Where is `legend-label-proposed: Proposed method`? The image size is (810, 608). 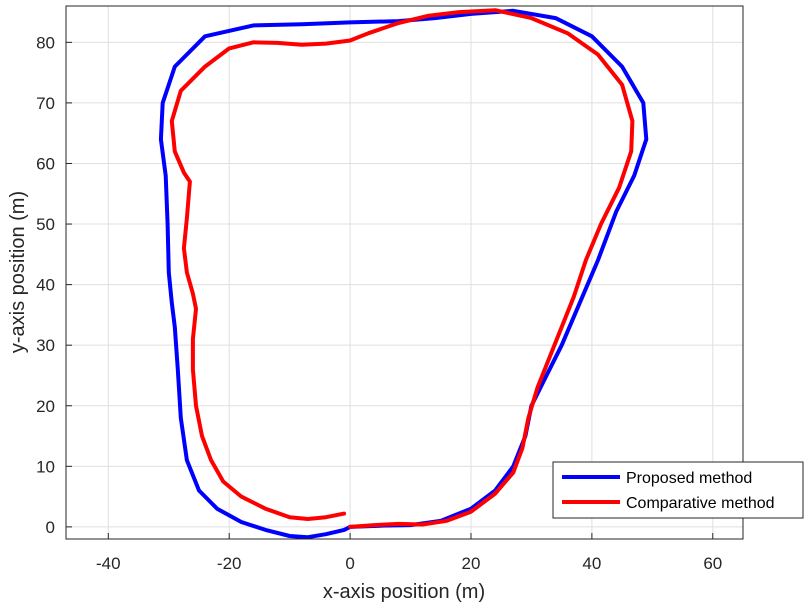
legend-label-proposed: Proposed method is located at coordinates (689, 478).